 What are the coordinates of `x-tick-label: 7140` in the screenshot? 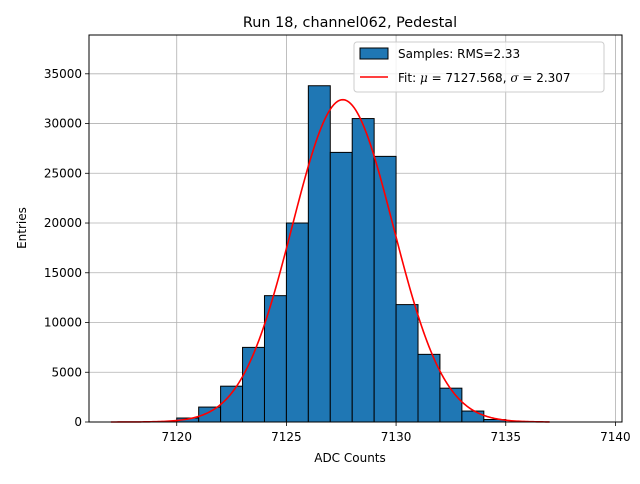 It's located at (615, 437).